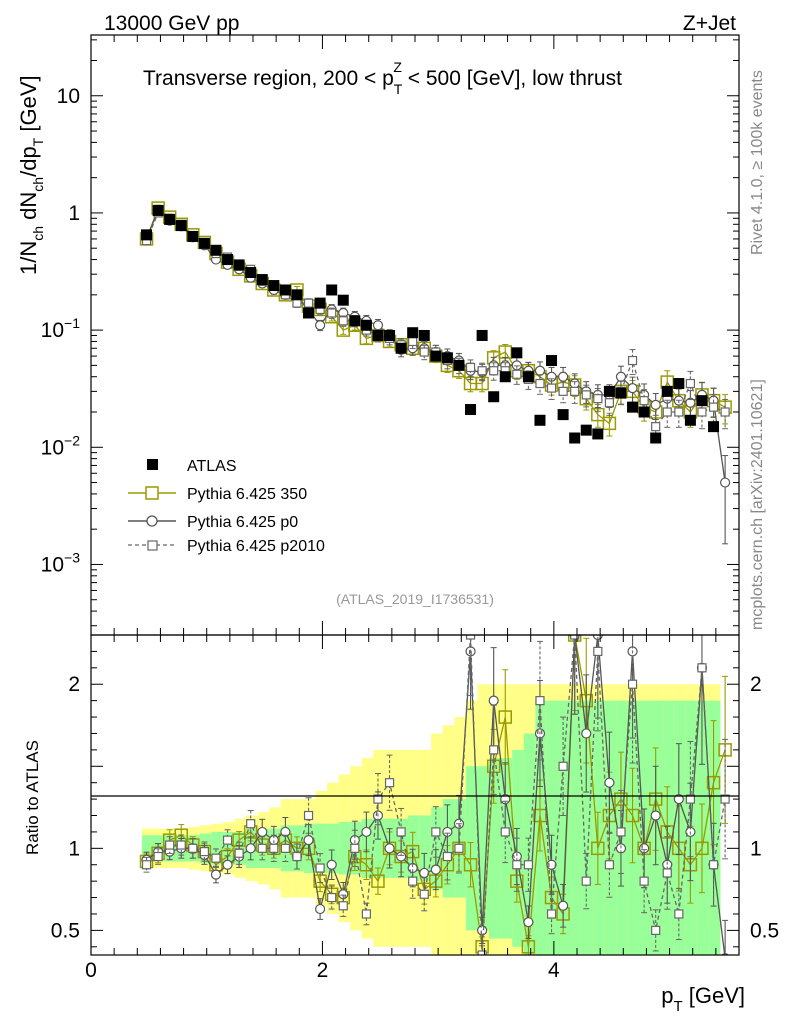 The image size is (786, 1024). I want to click on legend-p2010-marker, so click(152, 545).